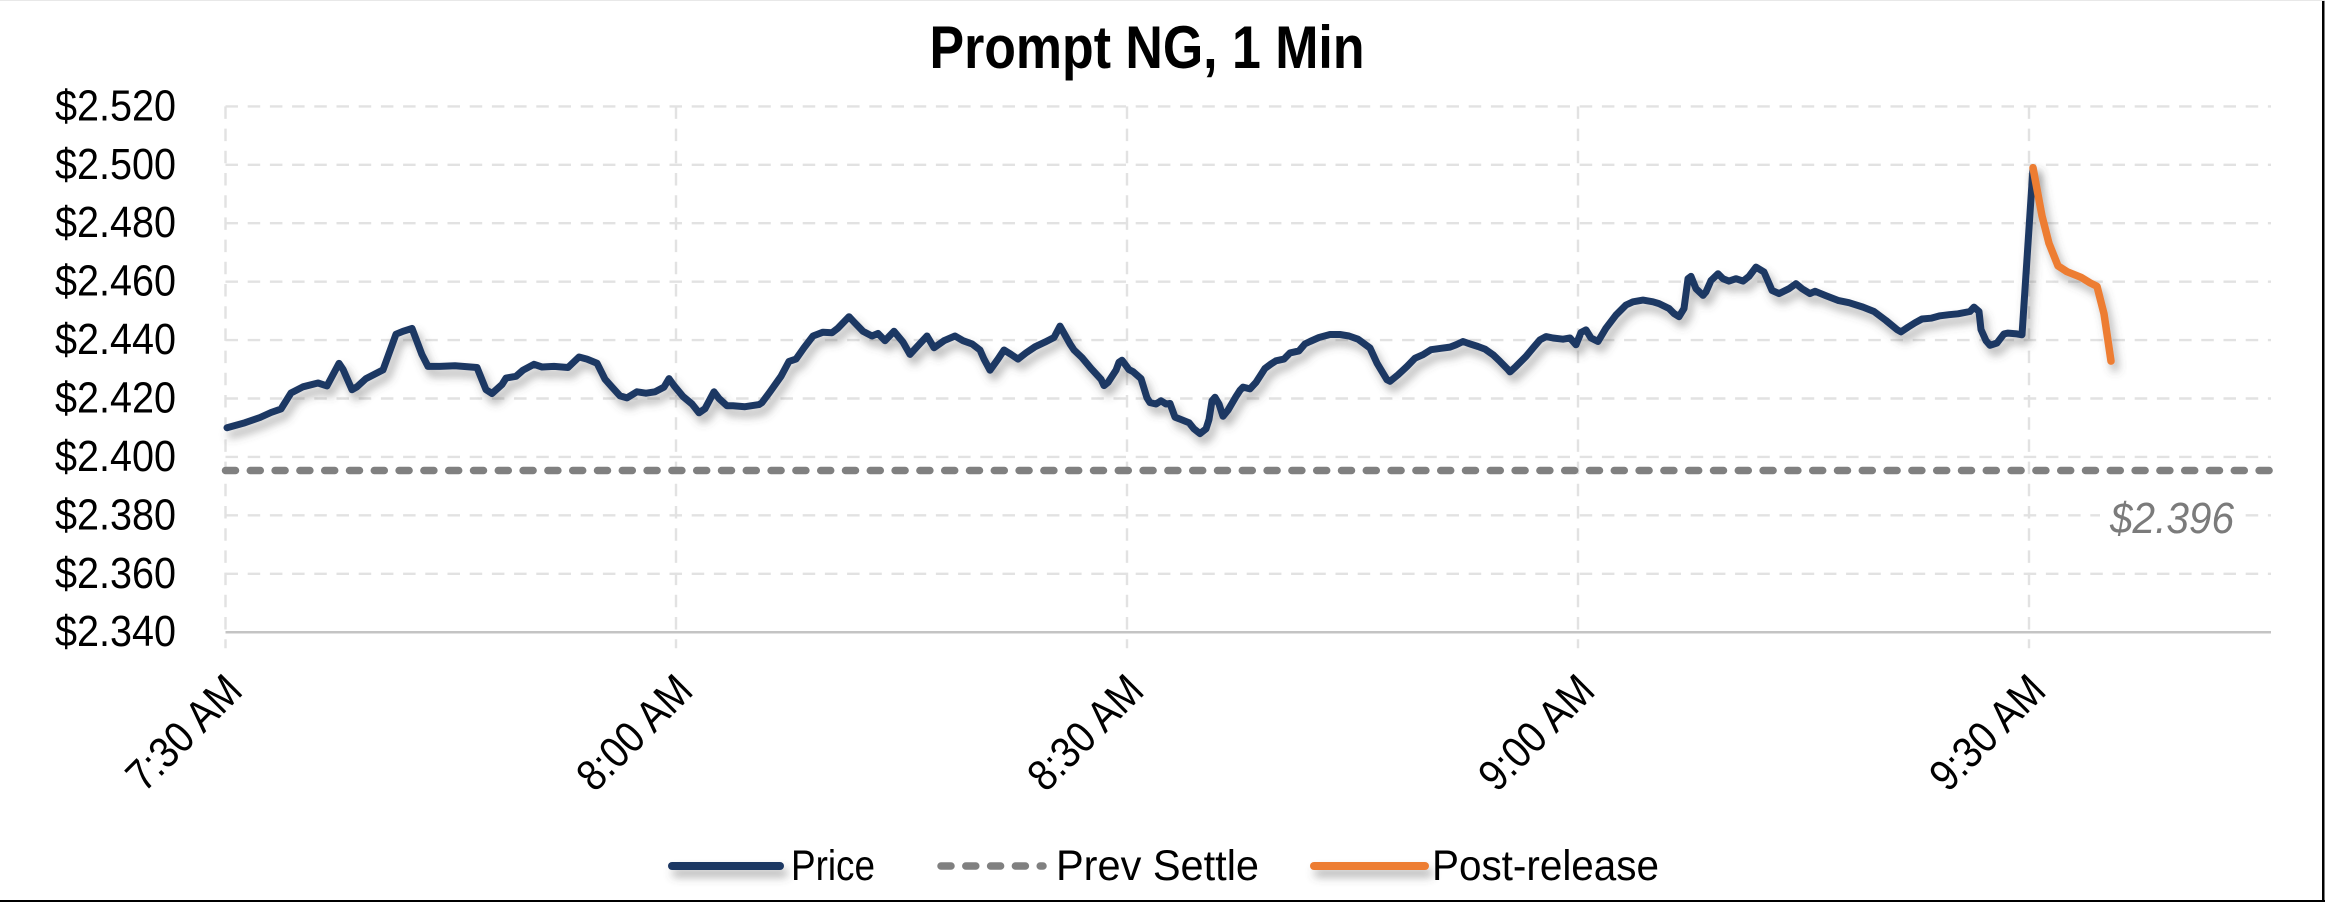 The height and width of the screenshot is (907, 2325). I want to click on svg-text: $2.480, so click(115, 222).